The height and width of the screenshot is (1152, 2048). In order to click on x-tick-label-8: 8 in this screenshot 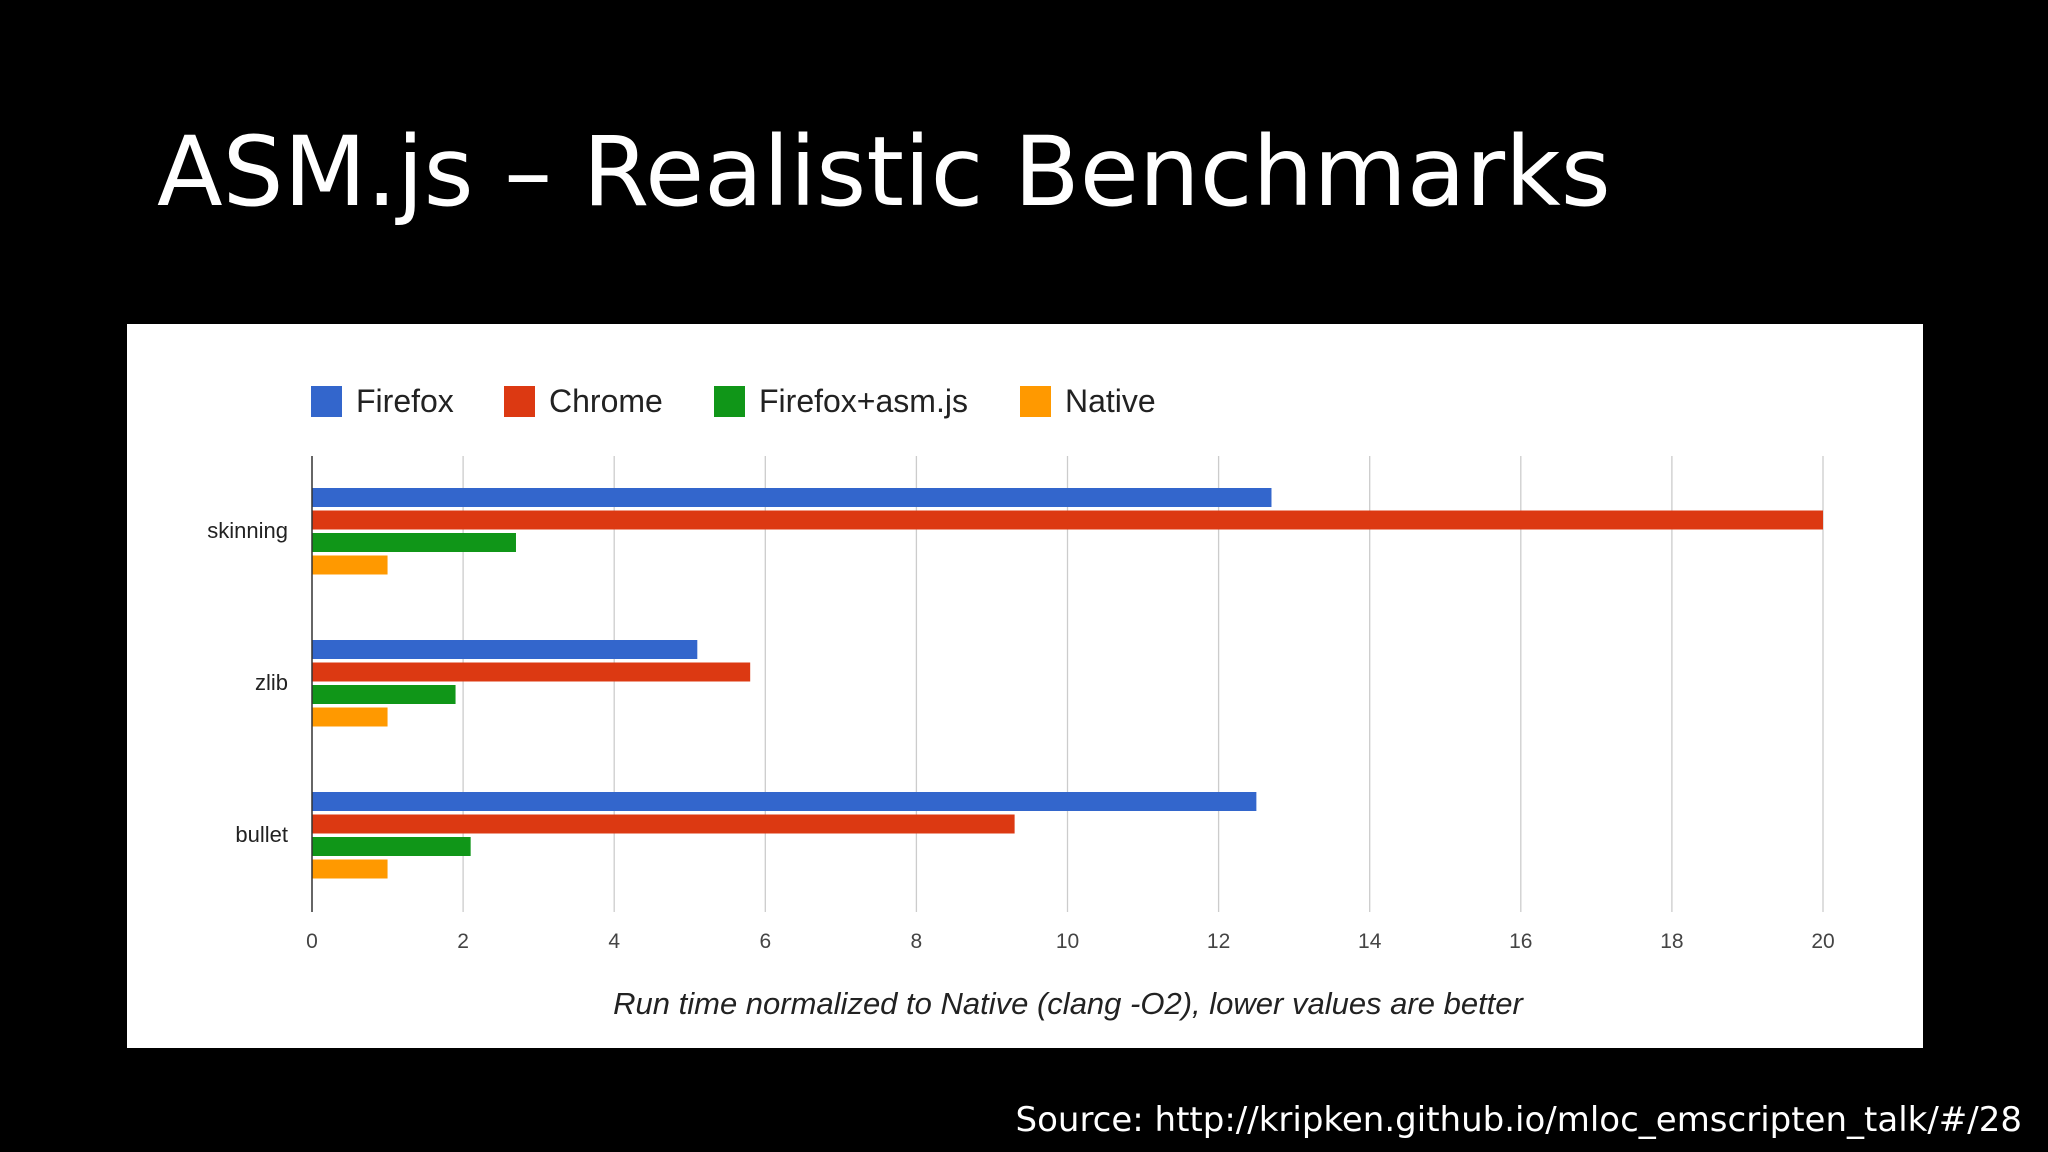, I will do `click(917, 941)`.